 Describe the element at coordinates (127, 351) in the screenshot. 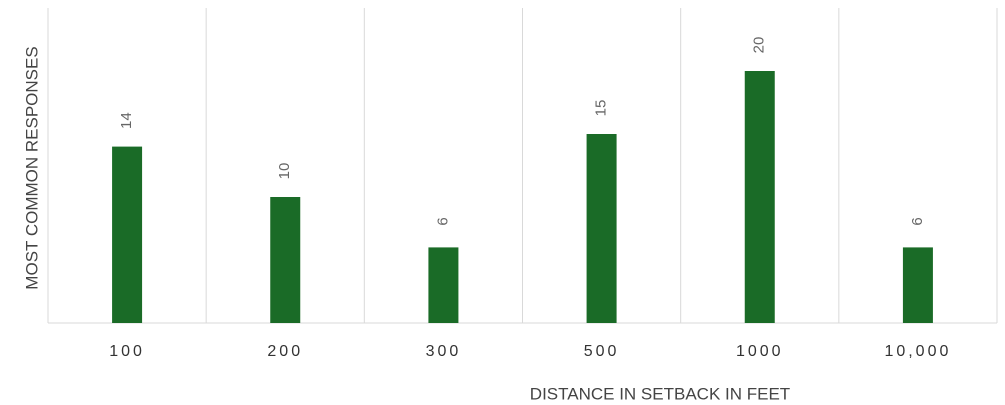

I see `x-tick-label: 100` at that location.